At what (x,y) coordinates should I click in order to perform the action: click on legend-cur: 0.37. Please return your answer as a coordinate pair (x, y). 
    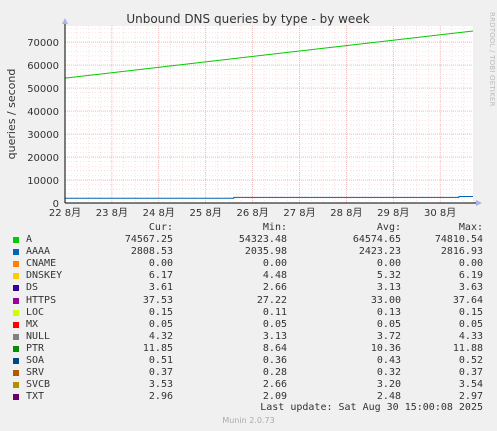
    Looking at the image, I should click on (160, 373).